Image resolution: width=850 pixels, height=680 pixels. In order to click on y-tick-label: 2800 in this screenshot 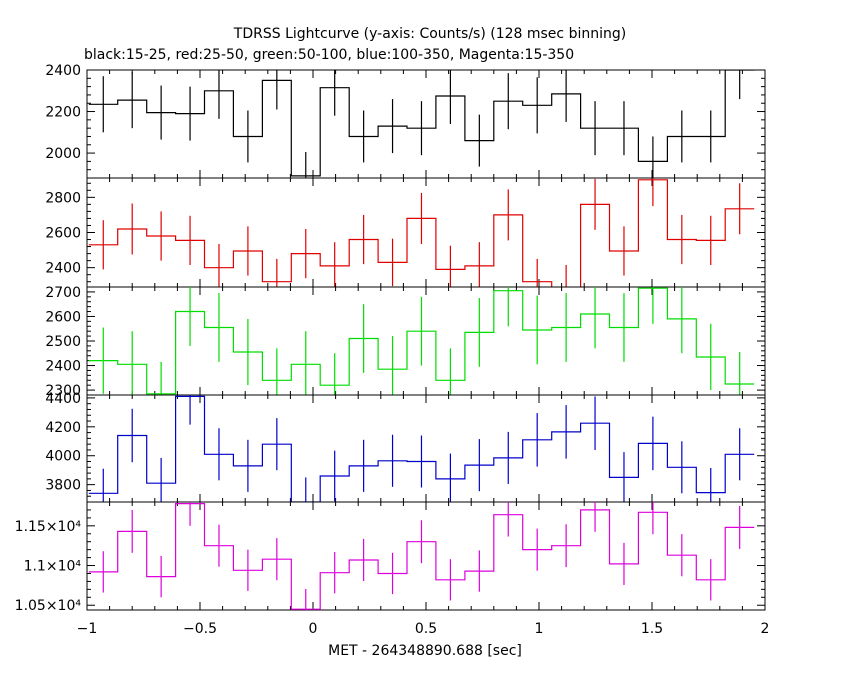, I will do `click(63, 198)`.